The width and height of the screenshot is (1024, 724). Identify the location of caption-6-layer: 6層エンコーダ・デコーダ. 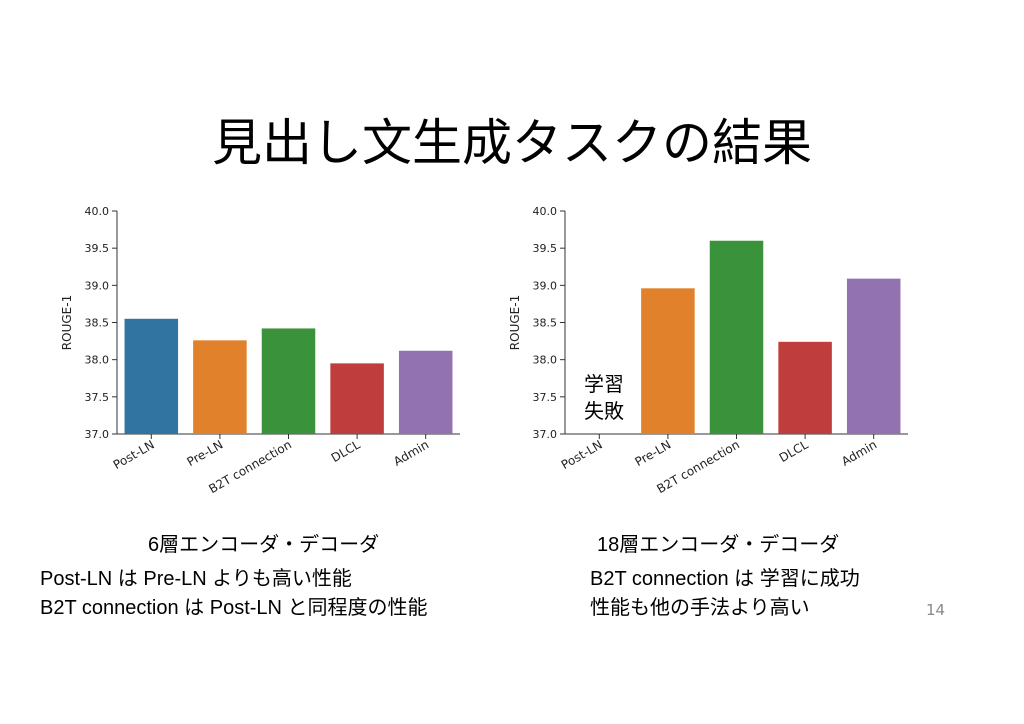
(264, 545).